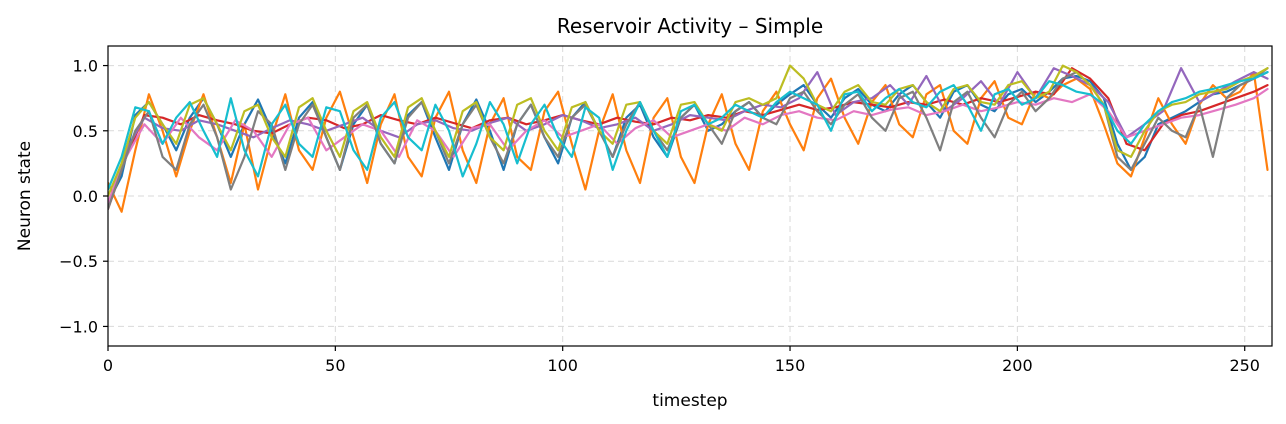  I want to click on chart-title: Reservoir Activity – Simple, so click(690, 26).